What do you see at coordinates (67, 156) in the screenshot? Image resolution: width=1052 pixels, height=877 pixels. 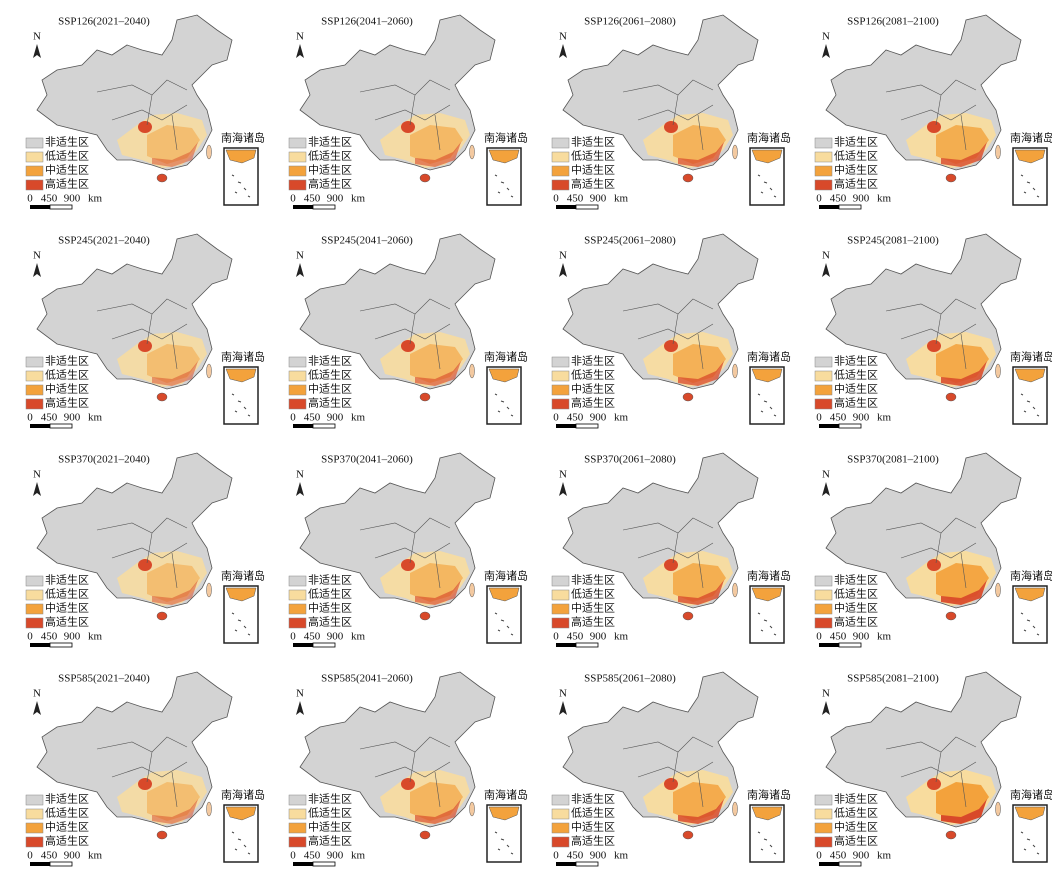 I see `legend-label: 低适生区` at bounding box center [67, 156].